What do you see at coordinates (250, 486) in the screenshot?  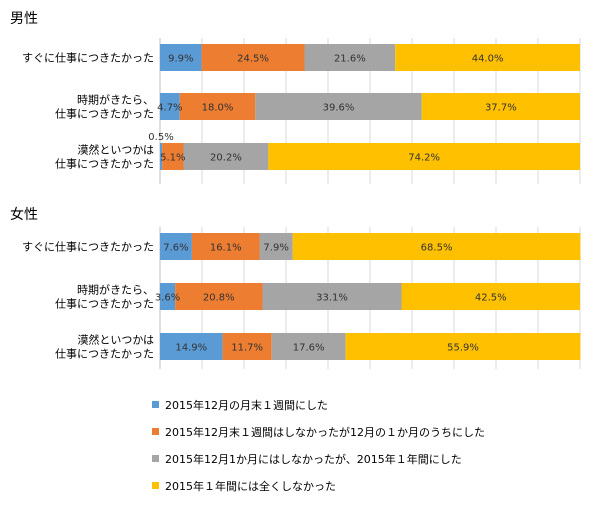 I see `legend-label: 2015年１年間には全くしなかった` at bounding box center [250, 486].